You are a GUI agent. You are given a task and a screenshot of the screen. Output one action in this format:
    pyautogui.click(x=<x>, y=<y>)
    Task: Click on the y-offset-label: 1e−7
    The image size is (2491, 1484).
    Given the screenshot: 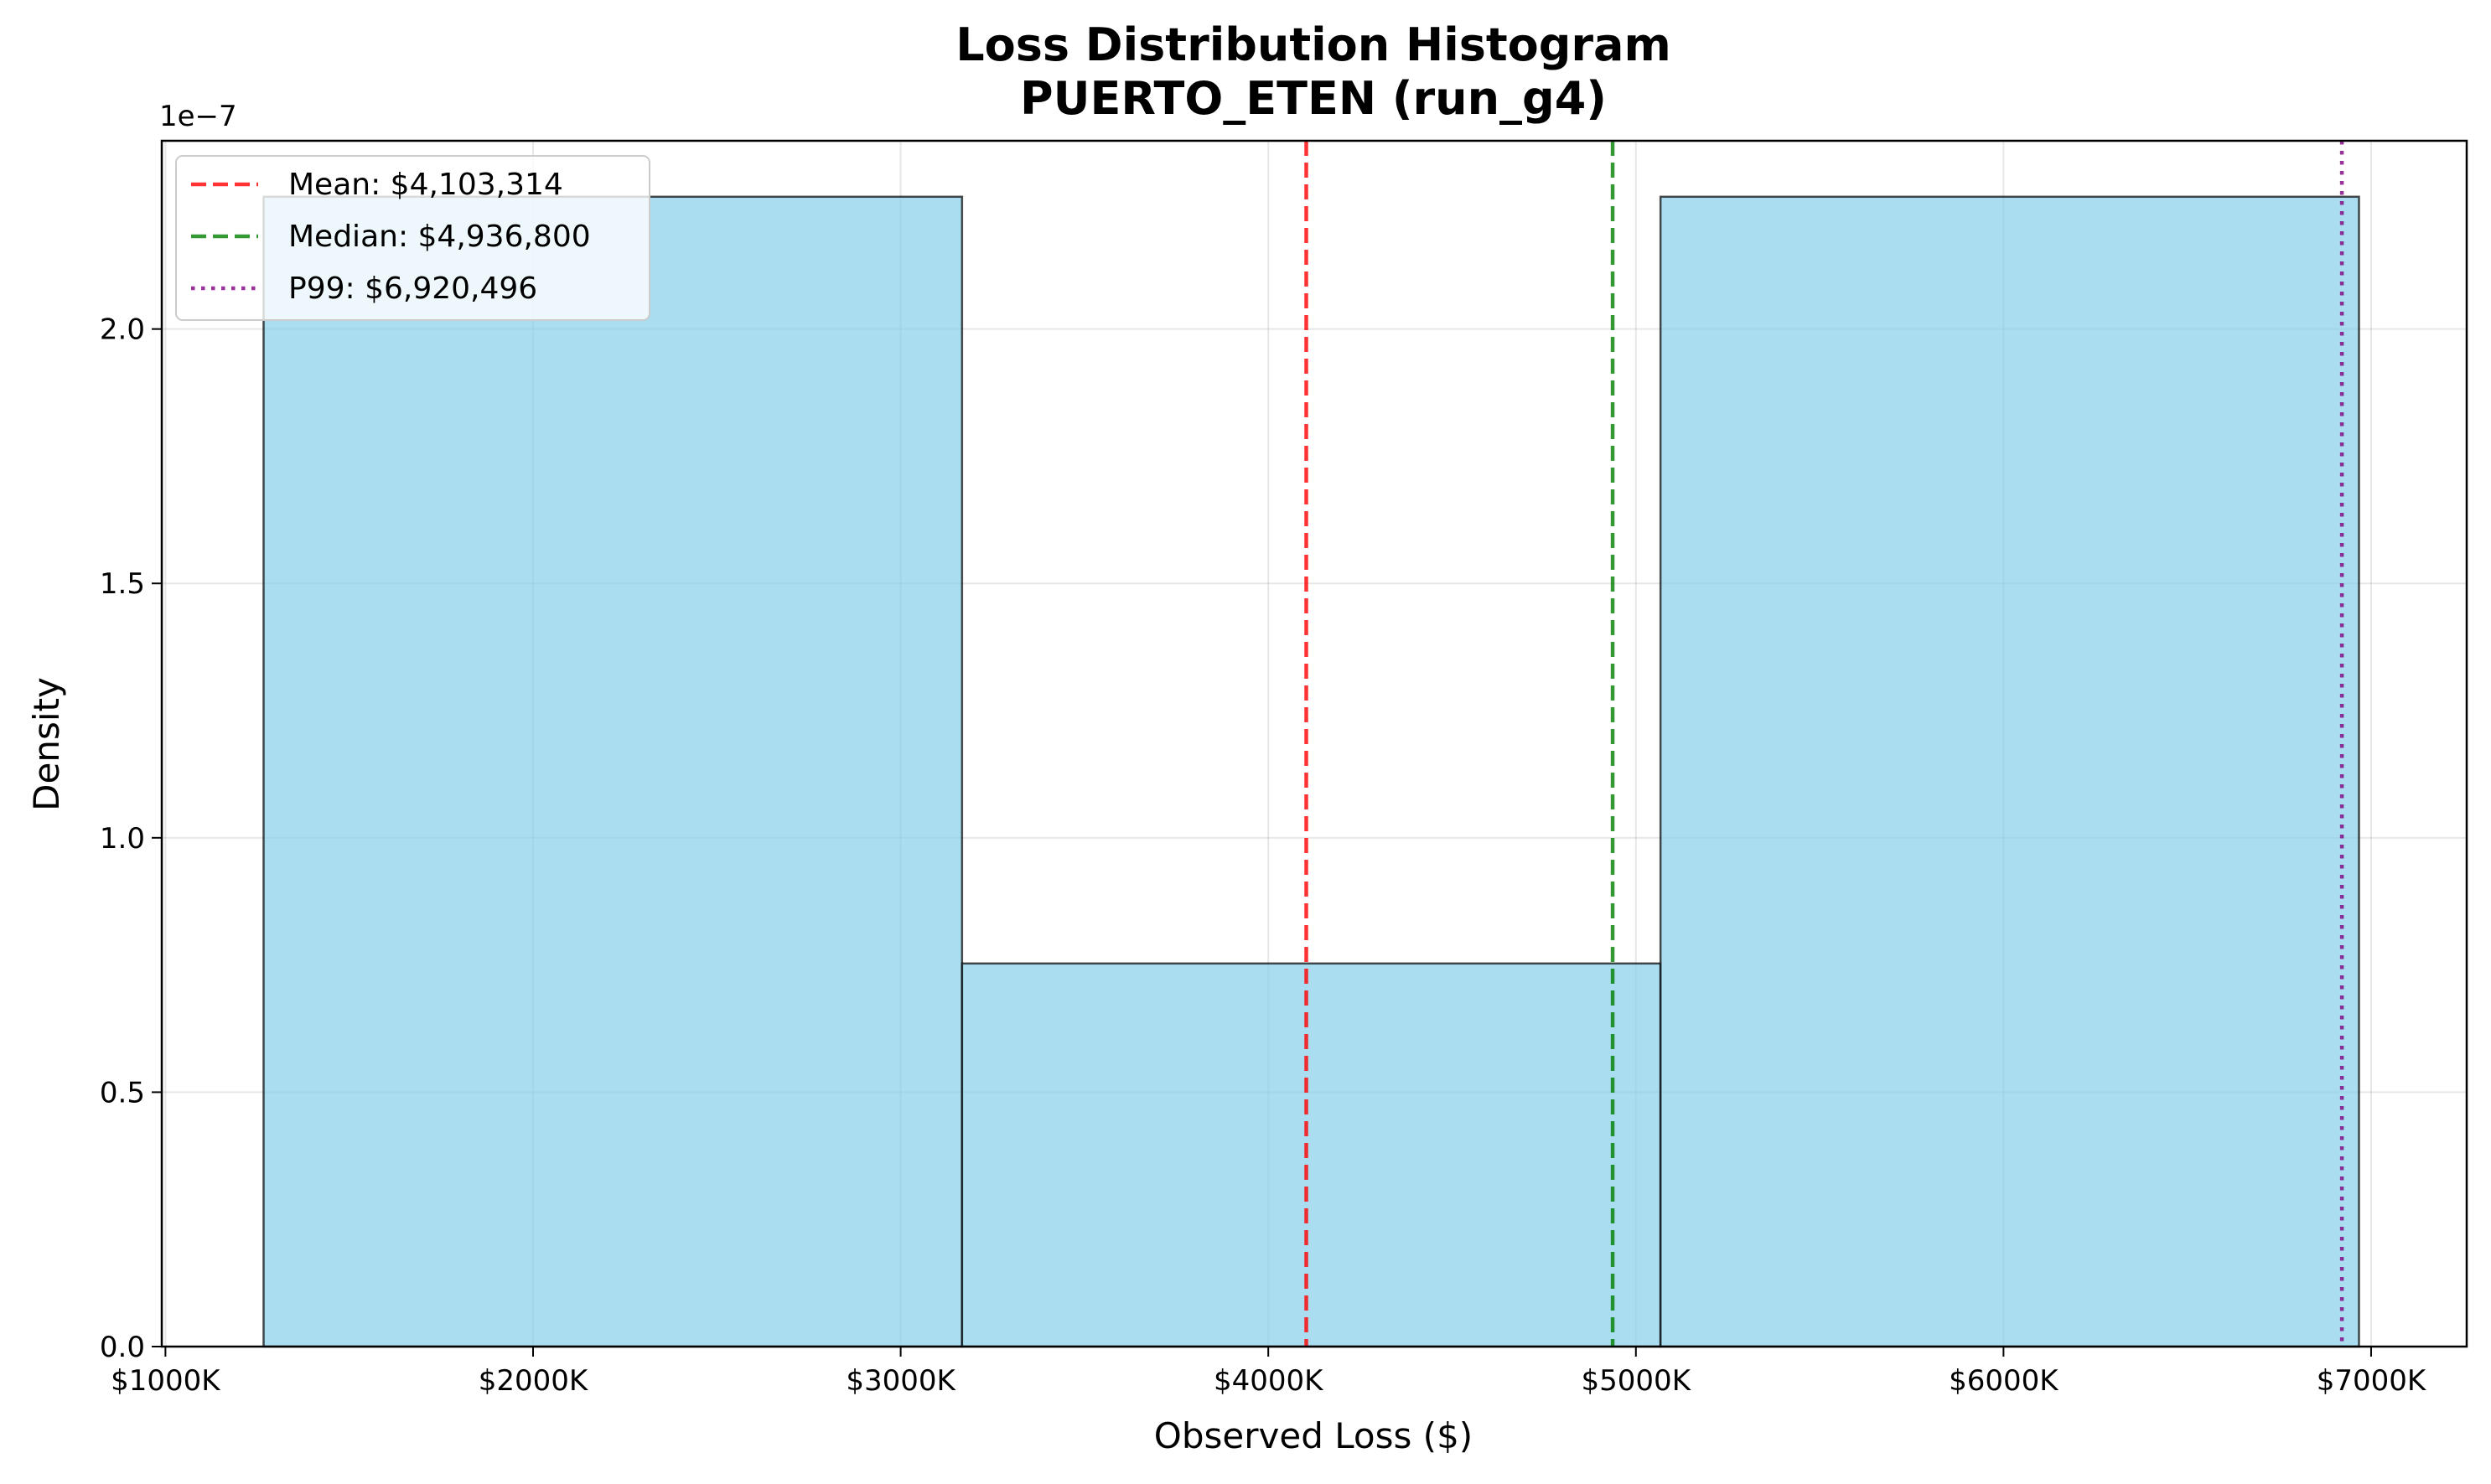 What is the action you would take?
    pyautogui.click(x=198, y=116)
    